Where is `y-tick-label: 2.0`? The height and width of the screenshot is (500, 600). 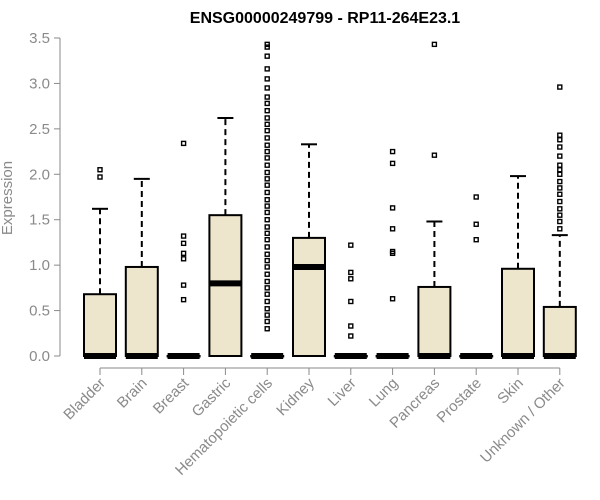
y-tick-label: 2.0 is located at coordinates (39, 174).